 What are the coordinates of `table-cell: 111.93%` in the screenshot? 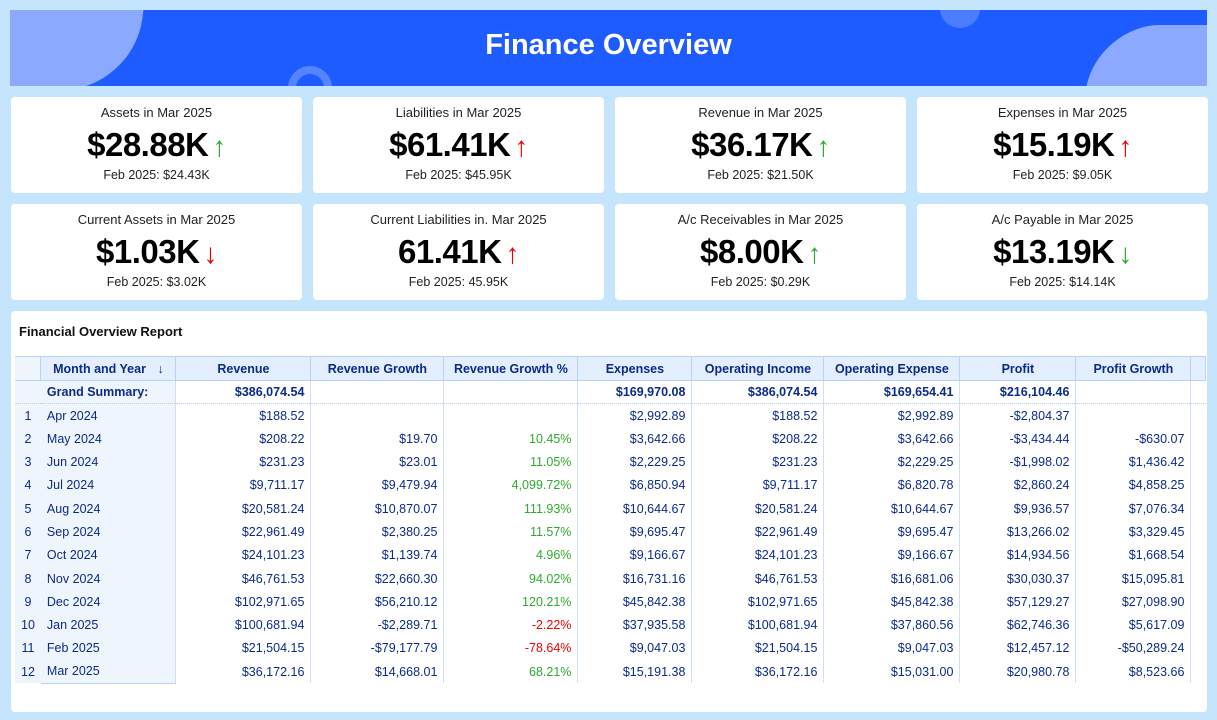 It's located at (511, 508).